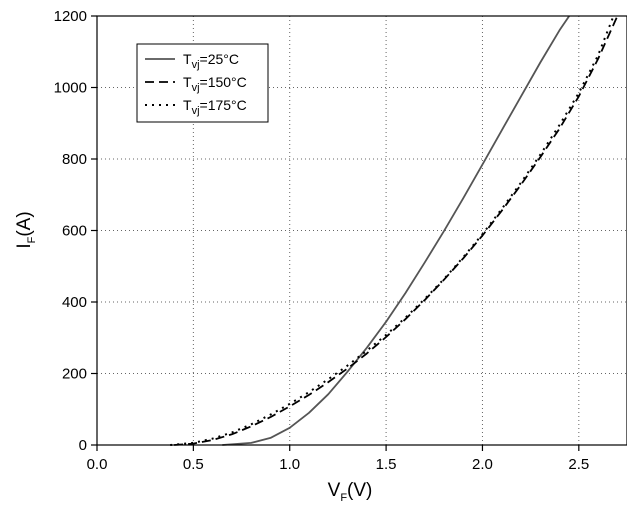 The image size is (627, 506). What do you see at coordinates (74, 374) in the screenshot?
I see `y-tick-label: 200` at bounding box center [74, 374].